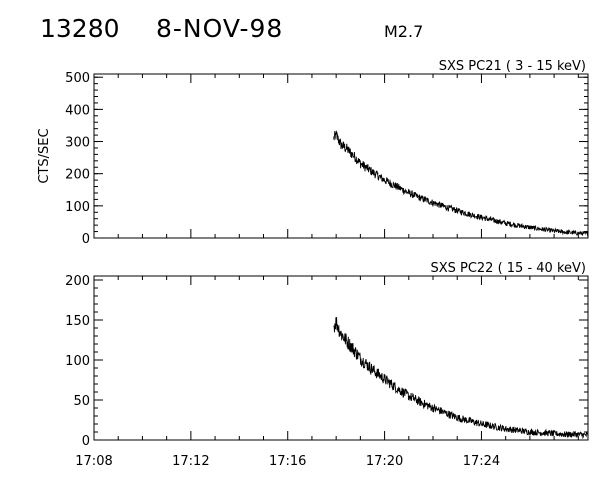 This screenshot has width=600, height=480. Describe the element at coordinates (404, 31) in the screenshot. I see `flare-class: M2.7` at that location.